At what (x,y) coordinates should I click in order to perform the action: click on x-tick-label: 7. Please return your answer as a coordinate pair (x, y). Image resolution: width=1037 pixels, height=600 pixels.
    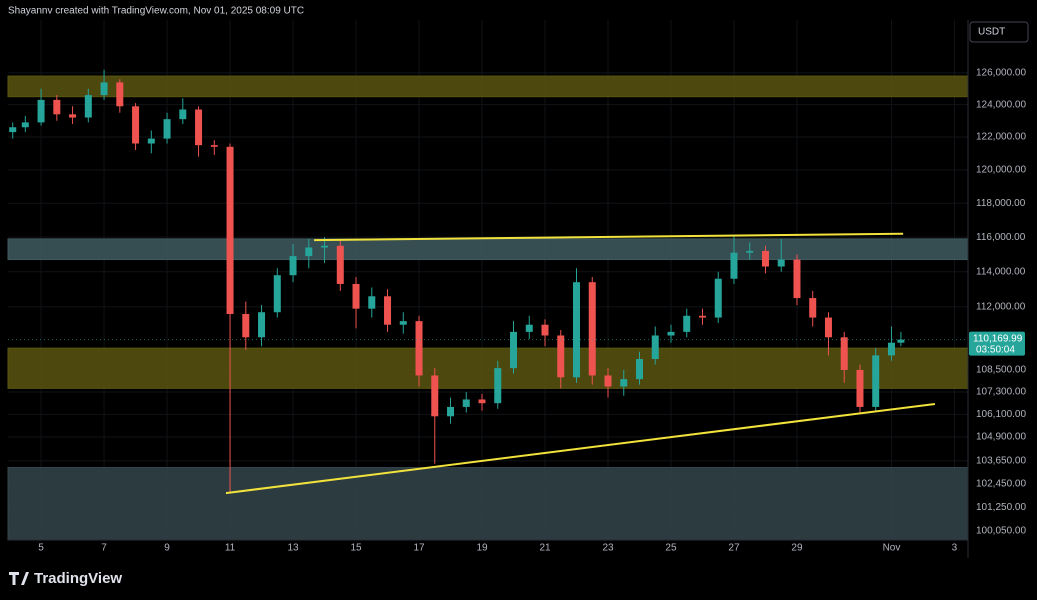
    Looking at the image, I should click on (104, 548).